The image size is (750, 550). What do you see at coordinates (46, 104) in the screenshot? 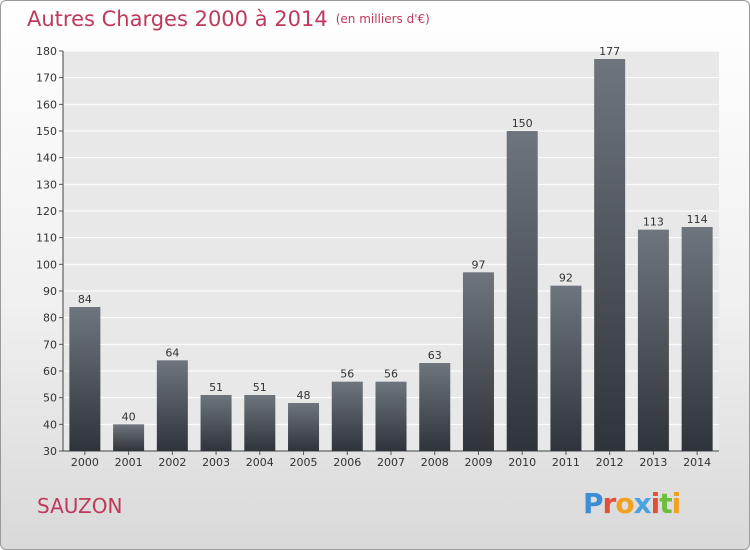
I see `y-tick-label: 160` at bounding box center [46, 104].